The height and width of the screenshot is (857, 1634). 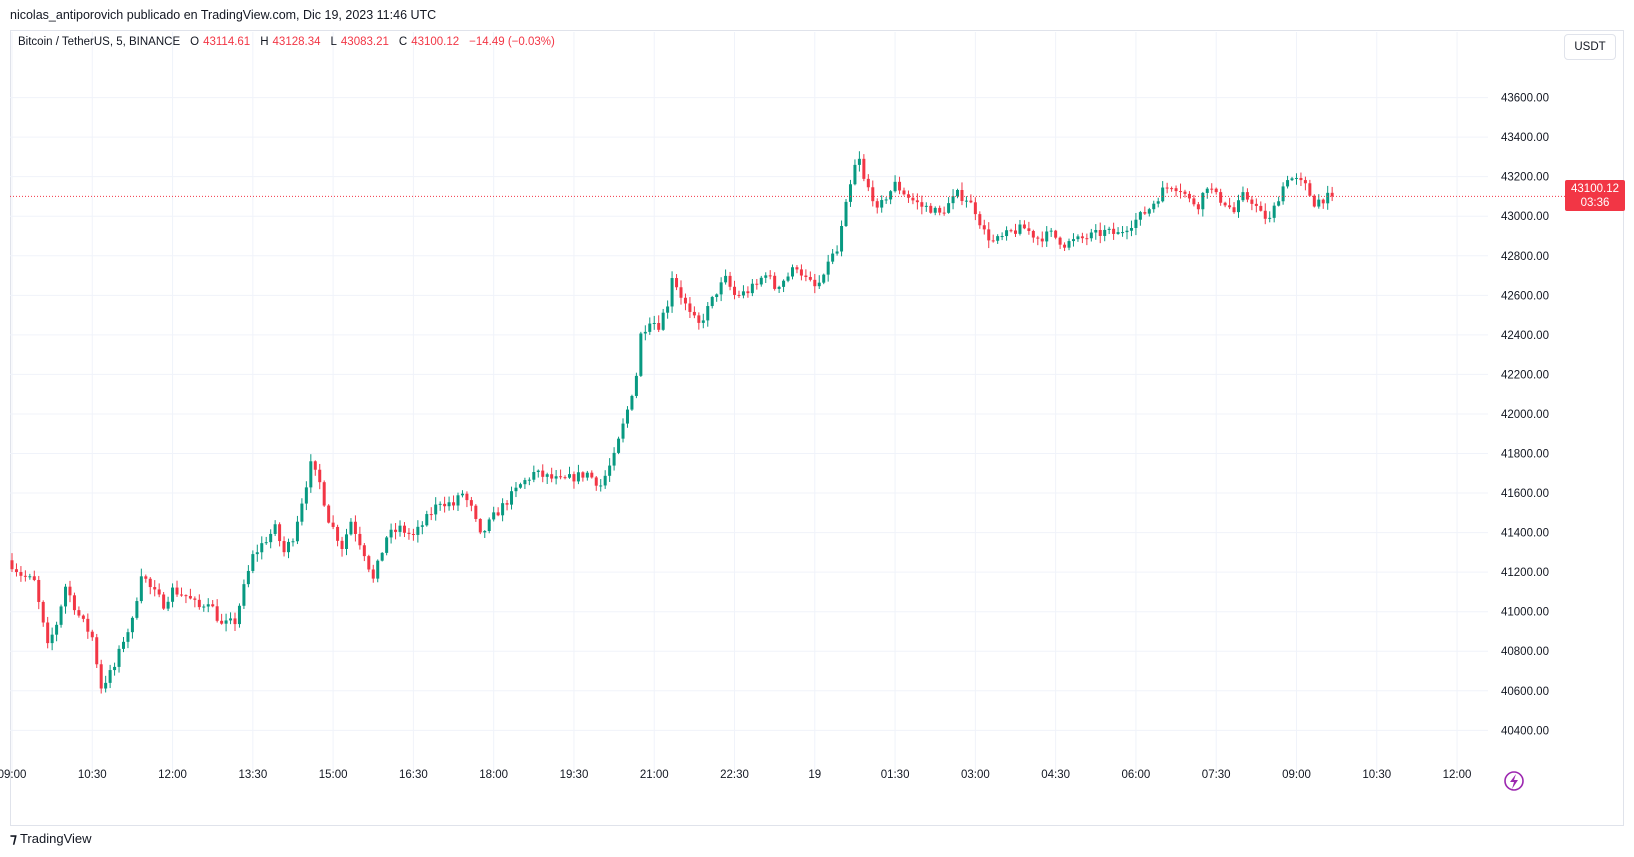 I want to click on x-tick-label: 07:30, so click(x=1216, y=775).